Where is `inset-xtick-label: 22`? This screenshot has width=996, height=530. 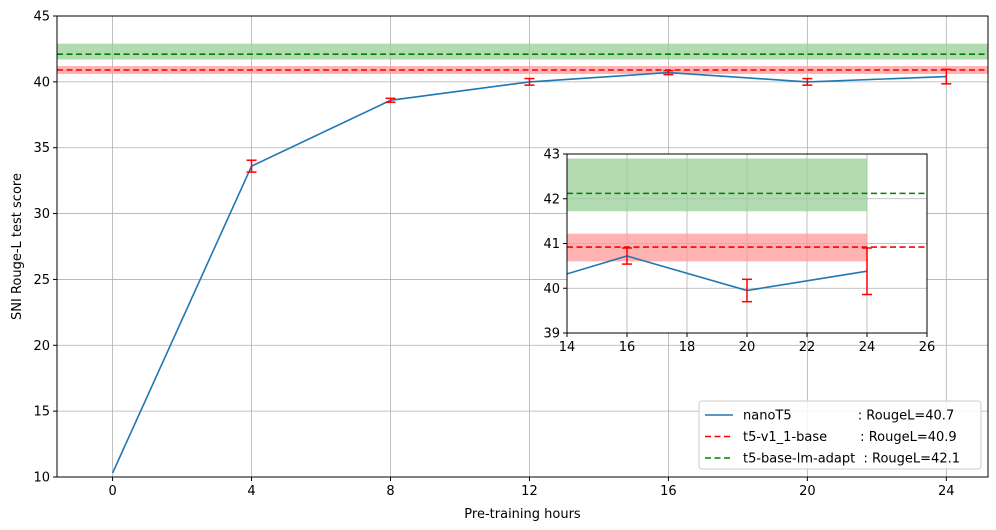 inset-xtick-label: 22 is located at coordinates (807, 347).